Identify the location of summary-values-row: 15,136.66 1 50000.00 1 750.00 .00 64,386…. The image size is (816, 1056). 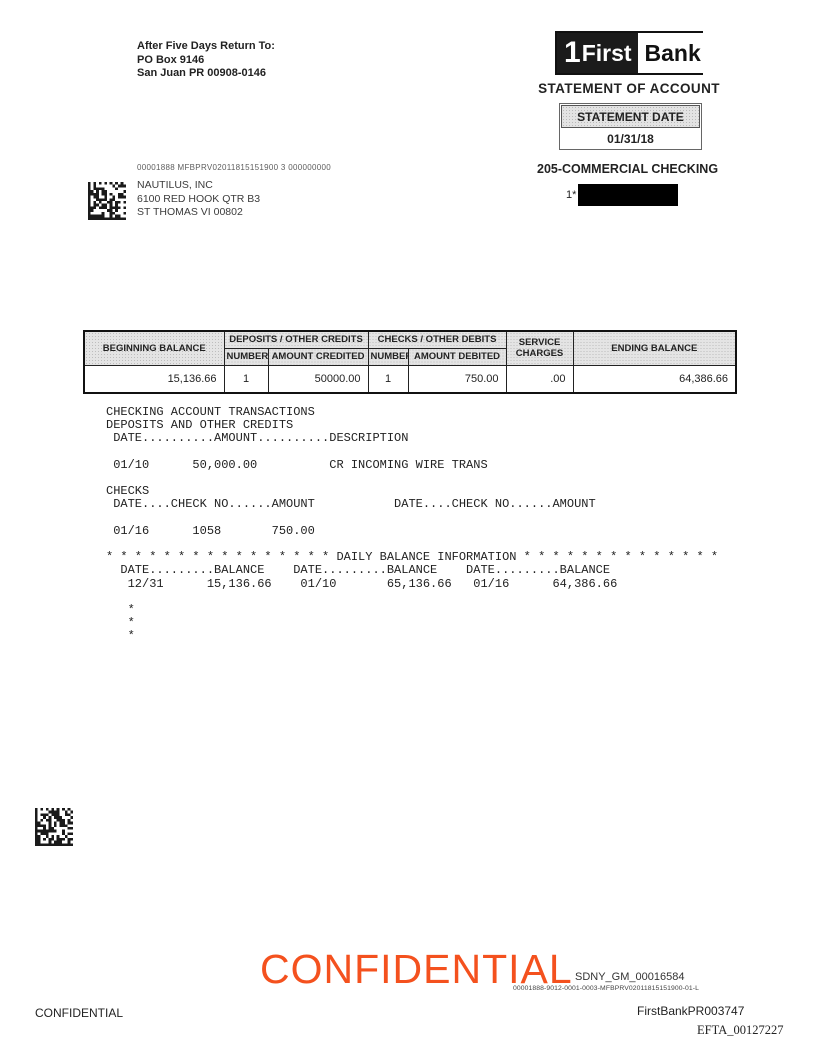
(410, 379).